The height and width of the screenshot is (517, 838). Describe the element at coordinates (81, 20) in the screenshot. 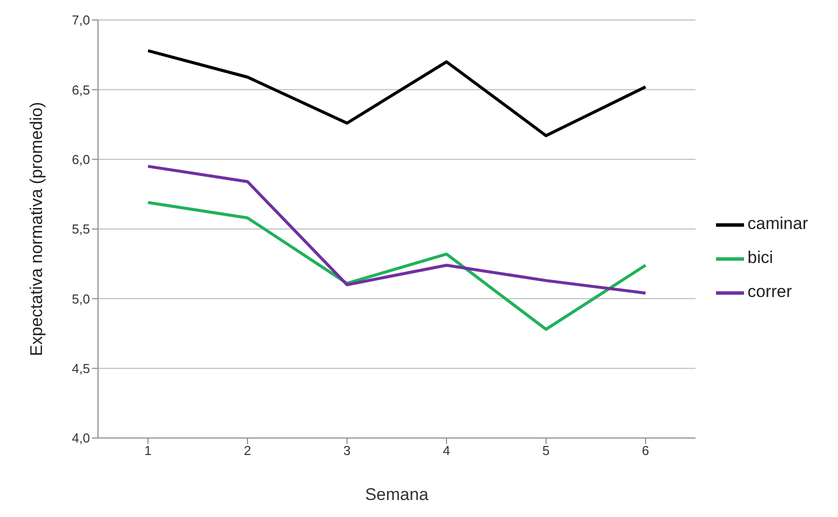

I see `y-tick-label: 7,0` at that location.